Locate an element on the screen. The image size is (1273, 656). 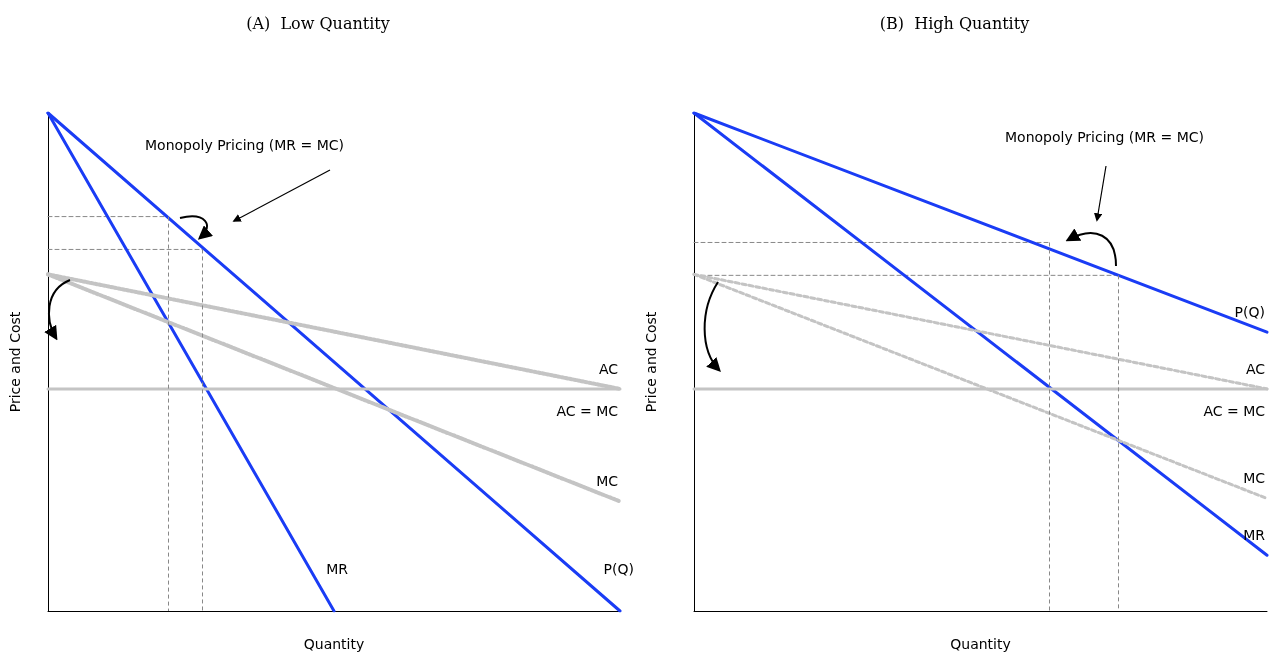
chart-title: (A) Low Quantity is located at coordinates (318, 23).